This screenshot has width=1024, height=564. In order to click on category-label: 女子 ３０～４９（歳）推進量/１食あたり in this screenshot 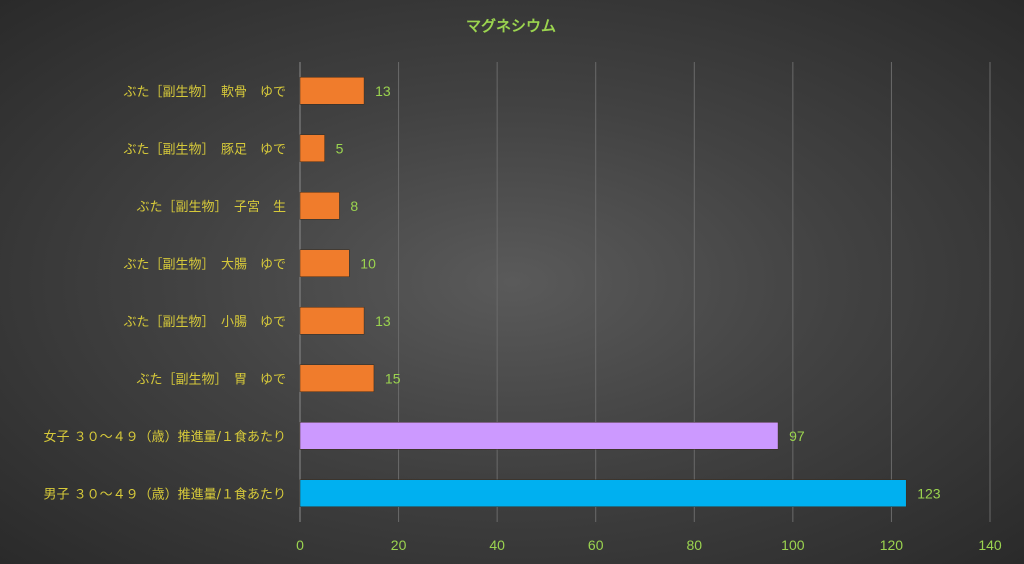, I will do `click(164, 437)`.